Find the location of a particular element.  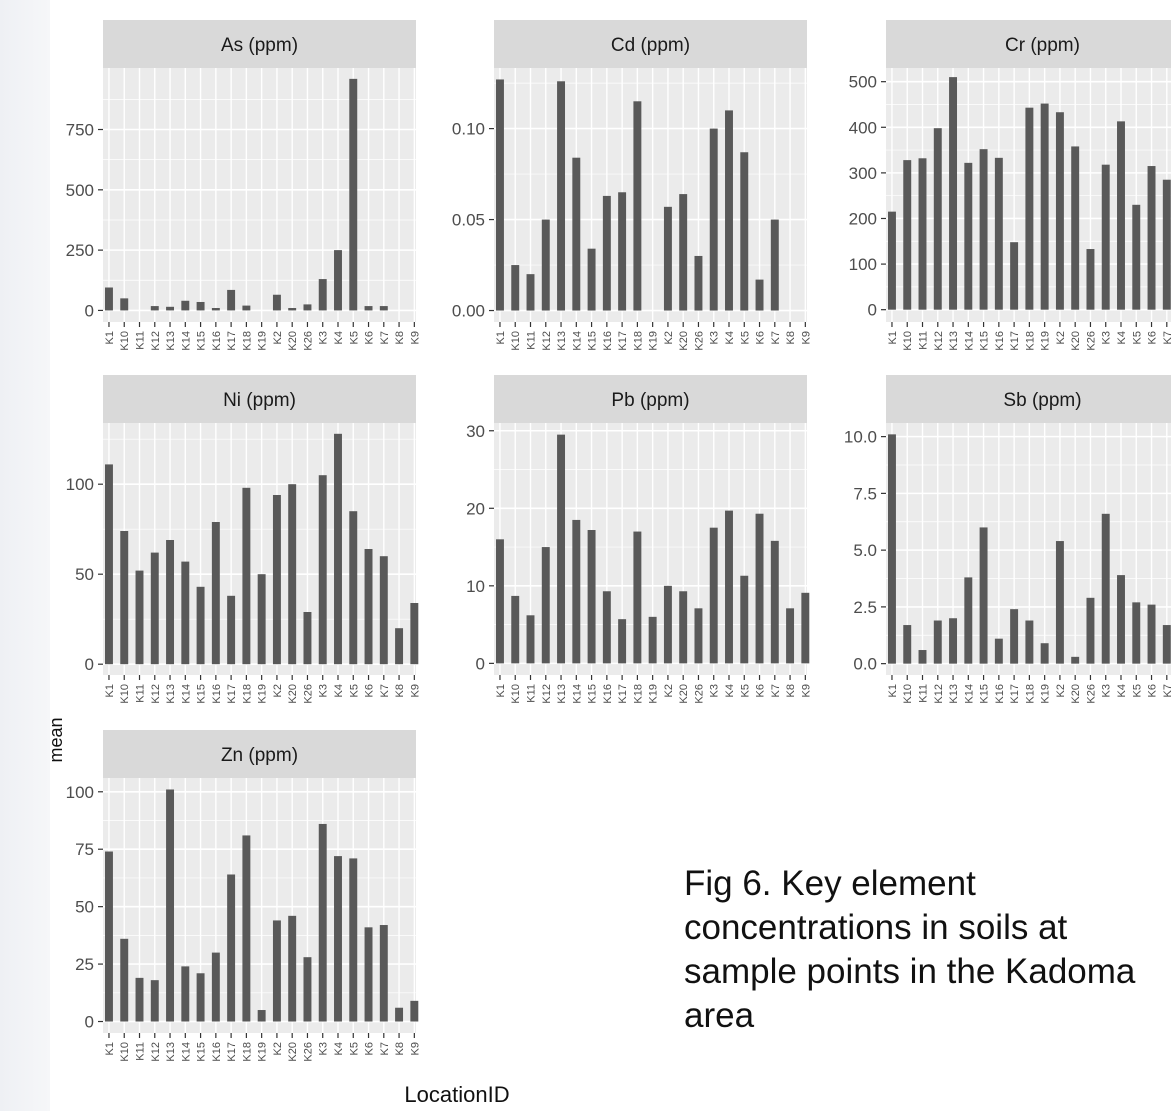

y-tick-label: 25 is located at coordinates (84, 964).